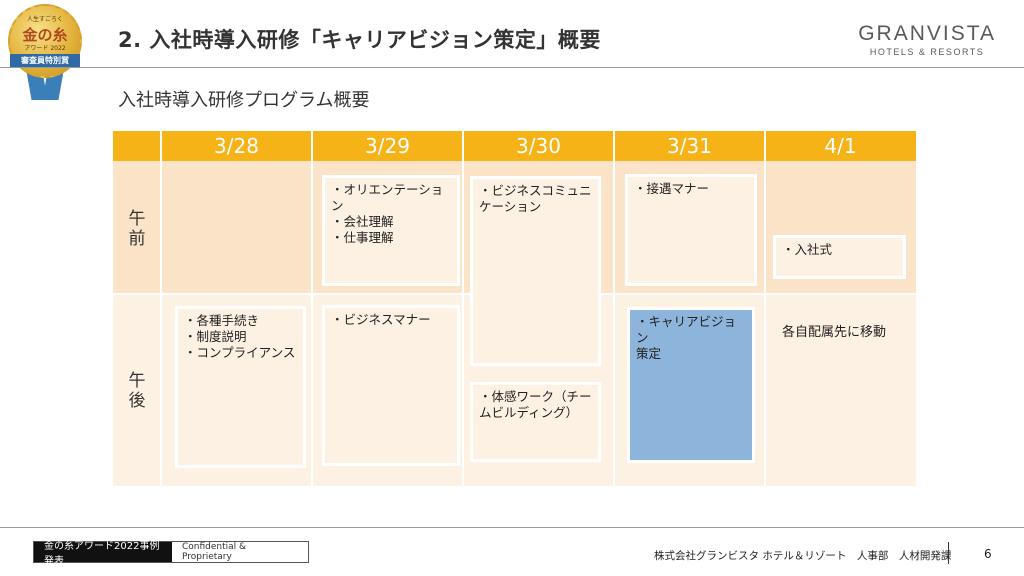 The height and width of the screenshot is (576, 1024). What do you see at coordinates (236, 146) in the screenshot?
I see `date-header: 3/28` at bounding box center [236, 146].